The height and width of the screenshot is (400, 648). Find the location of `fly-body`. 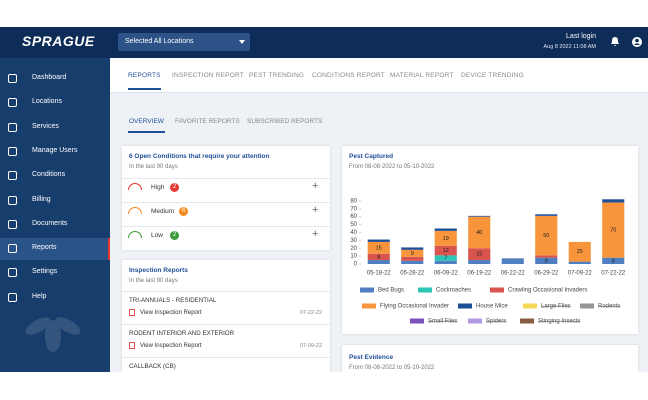

fly-body is located at coordinates (53, 336).